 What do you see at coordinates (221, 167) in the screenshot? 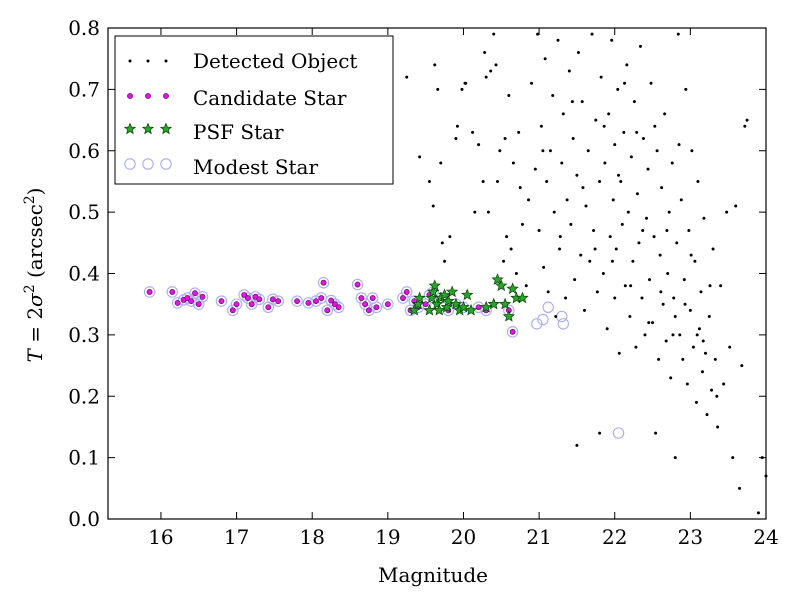
I see `legend-entry: Modest Star` at bounding box center [221, 167].